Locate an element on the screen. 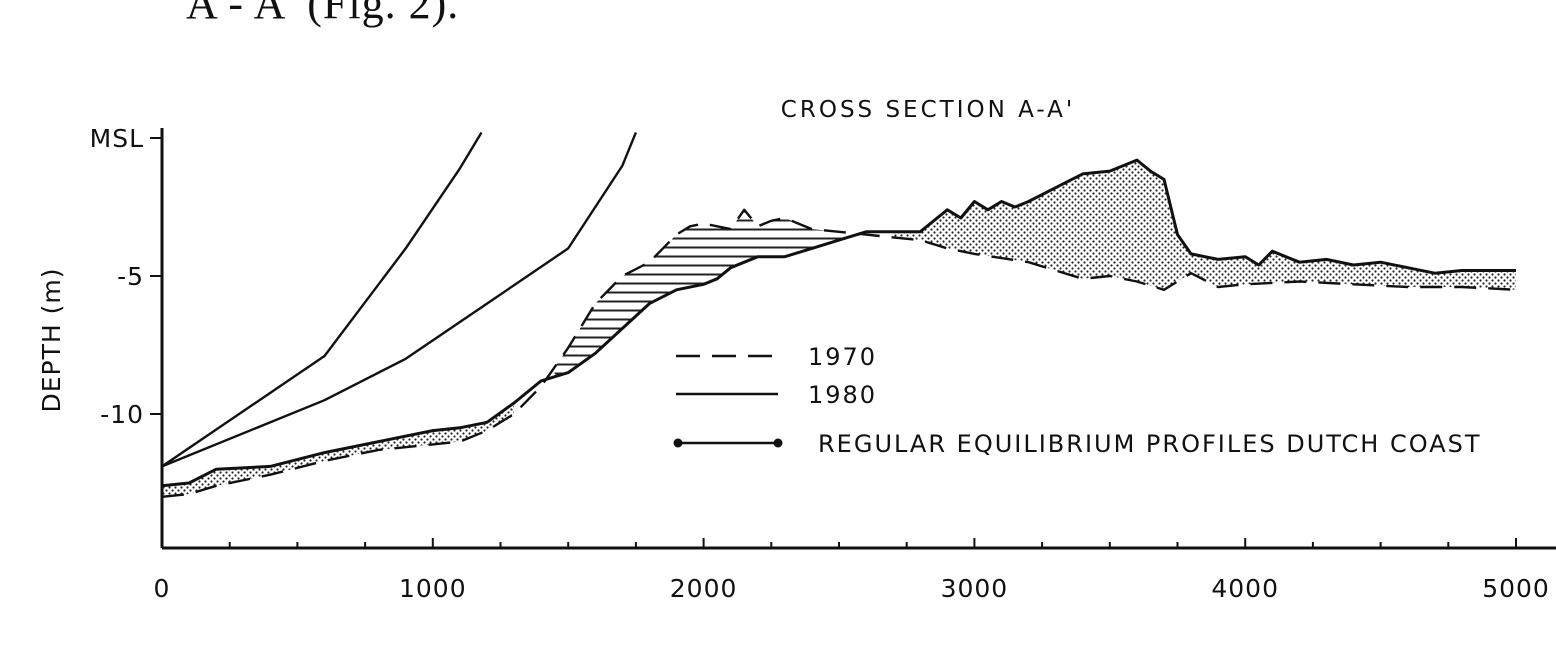  x-tick-label: 1000 is located at coordinates (433, 588).